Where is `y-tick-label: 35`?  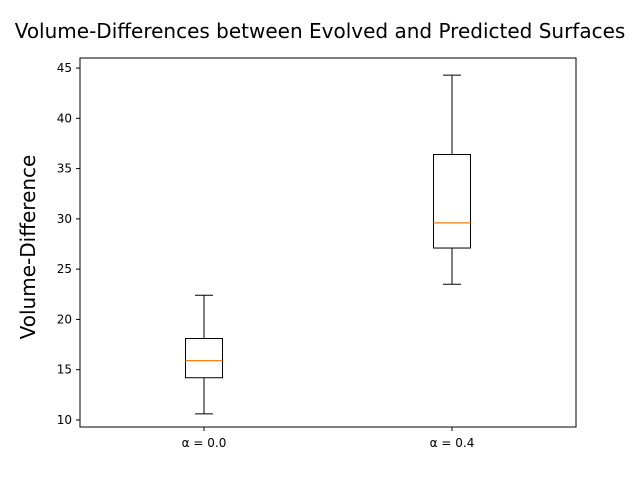 y-tick-label: 35 is located at coordinates (64, 169).